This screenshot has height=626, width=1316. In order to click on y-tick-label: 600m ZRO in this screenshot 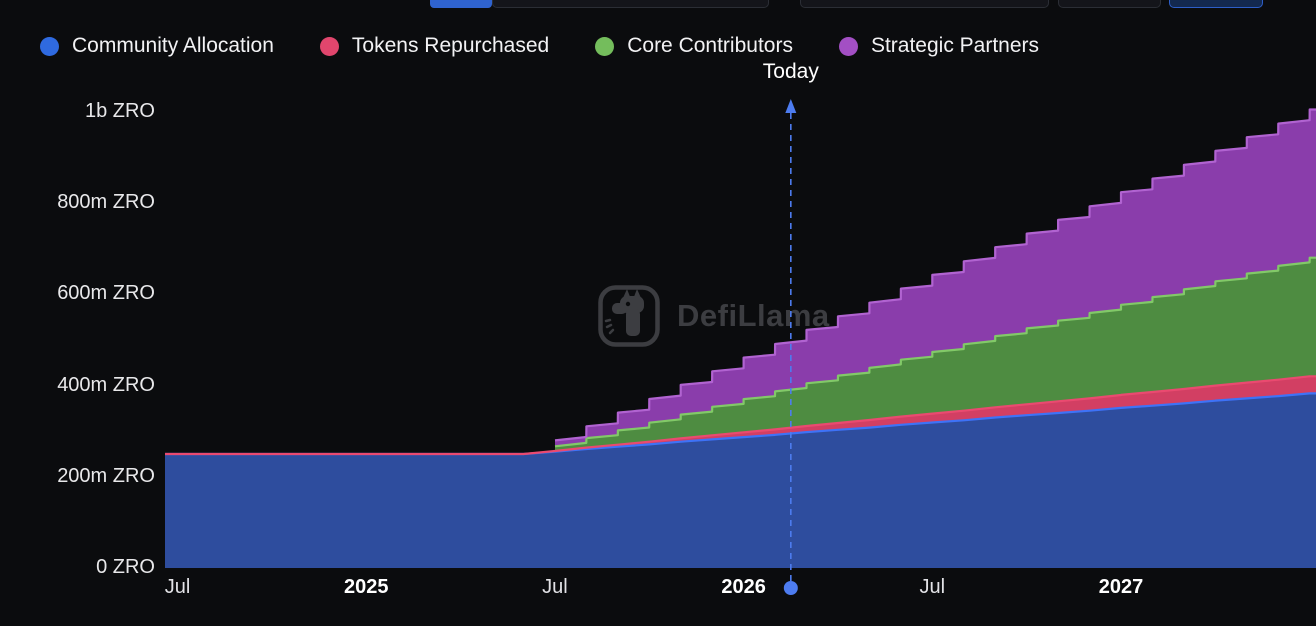, I will do `click(106, 293)`.